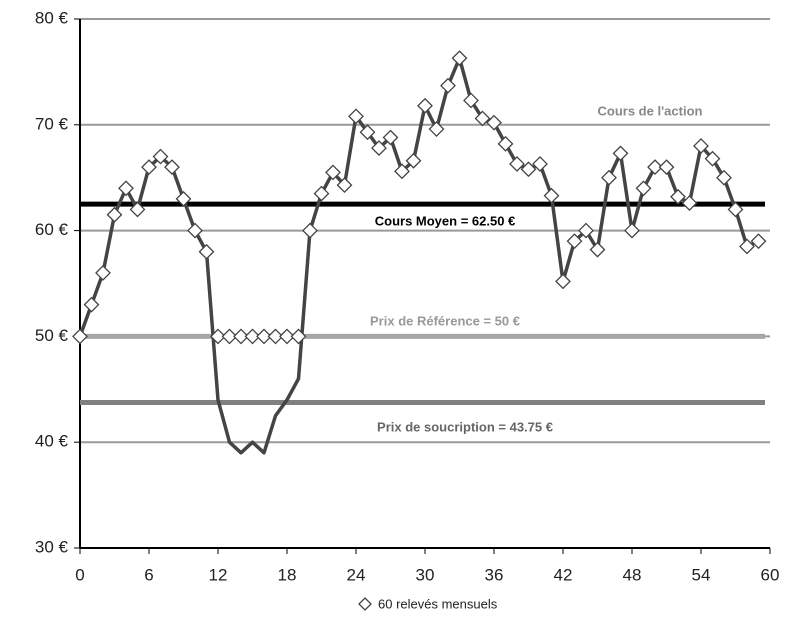 The height and width of the screenshot is (621, 790). What do you see at coordinates (563, 574) in the screenshot?
I see `x-tick-label: 42` at bounding box center [563, 574].